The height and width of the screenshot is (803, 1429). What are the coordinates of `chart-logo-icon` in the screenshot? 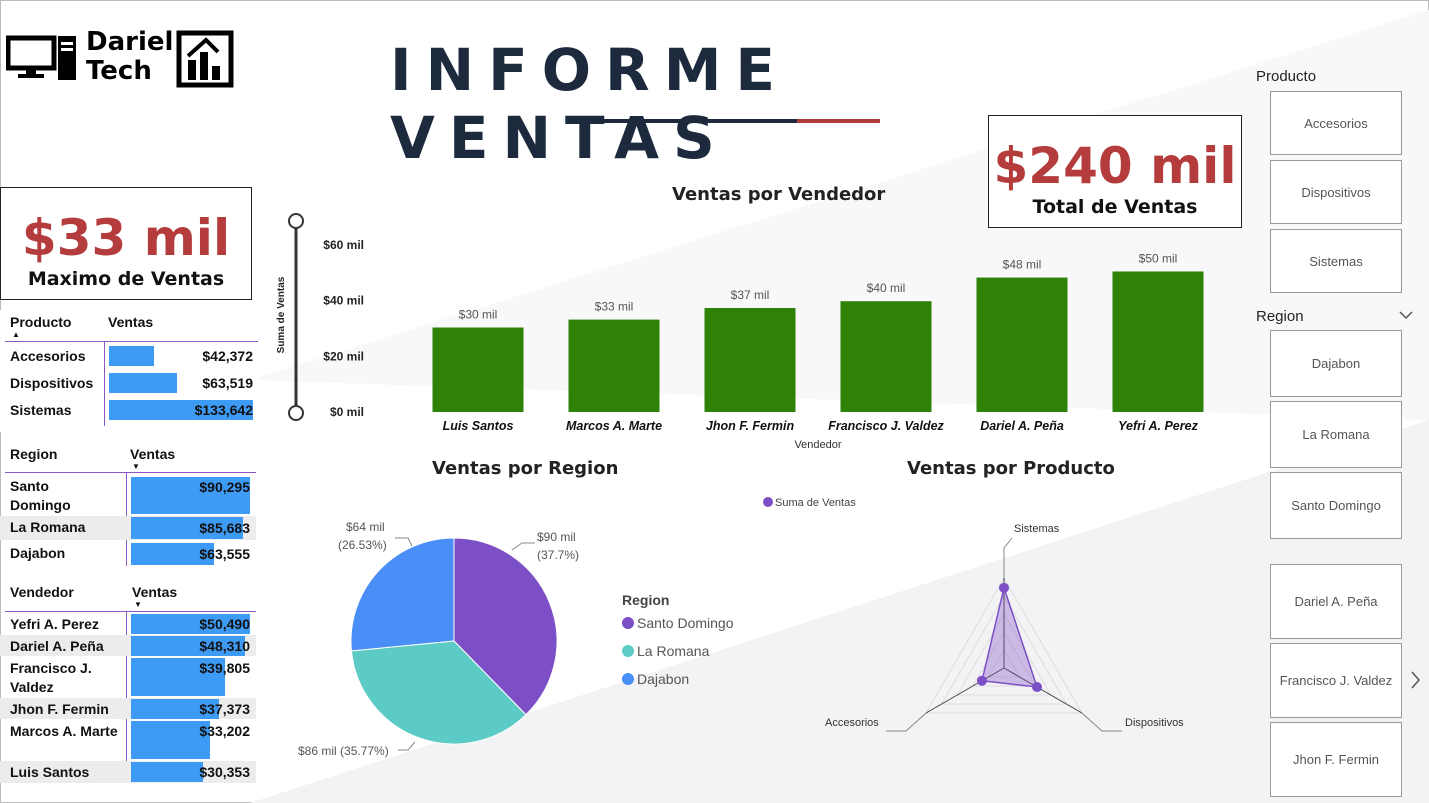 It's located at (205, 59).